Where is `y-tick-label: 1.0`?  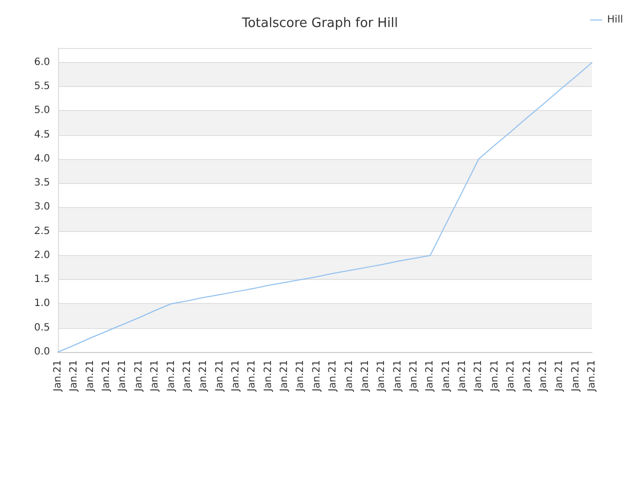
y-tick-label: 1.0 is located at coordinates (42, 304).